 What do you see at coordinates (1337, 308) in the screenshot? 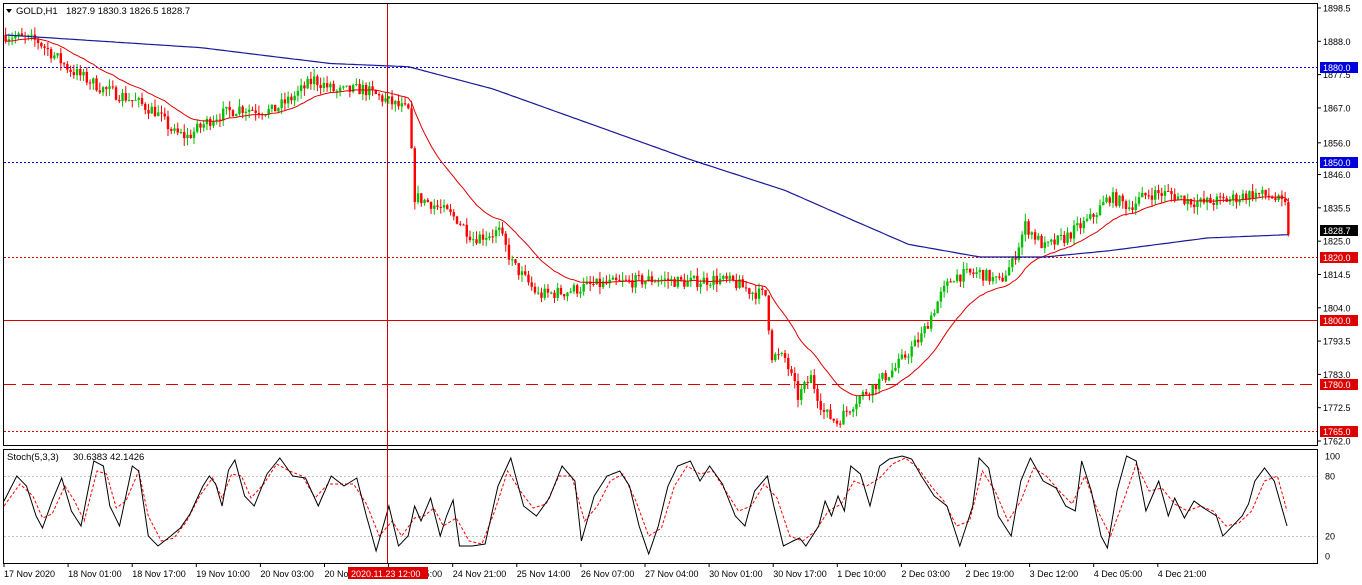
I see `price-tick-label: 1804.0` at bounding box center [1337, 308].